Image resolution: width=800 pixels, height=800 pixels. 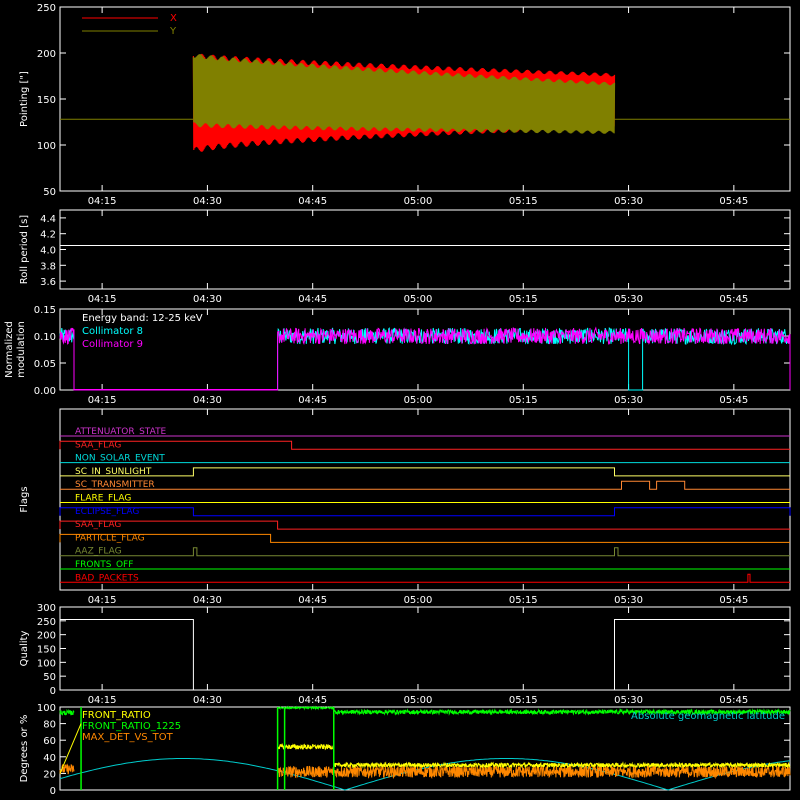 What do you see at coordinates (48, 219) in the screenshot?
I see `y-tick-label: 4.4` at bounding box center [48, 219].